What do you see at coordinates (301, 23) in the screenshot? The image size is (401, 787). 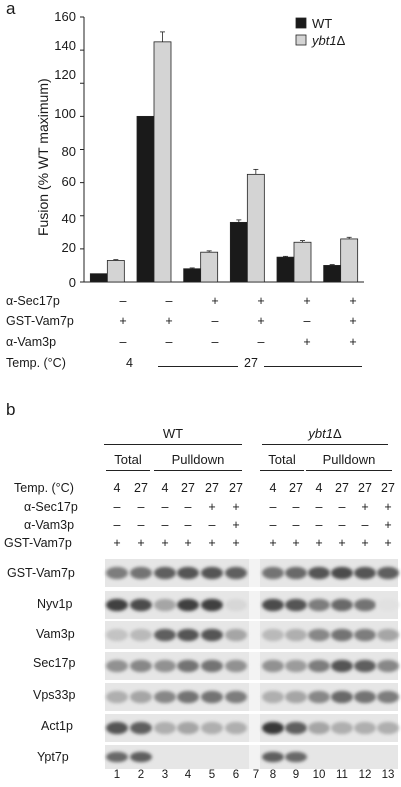 I see `legend-swatch-wt` at bounding box center [301, 23].